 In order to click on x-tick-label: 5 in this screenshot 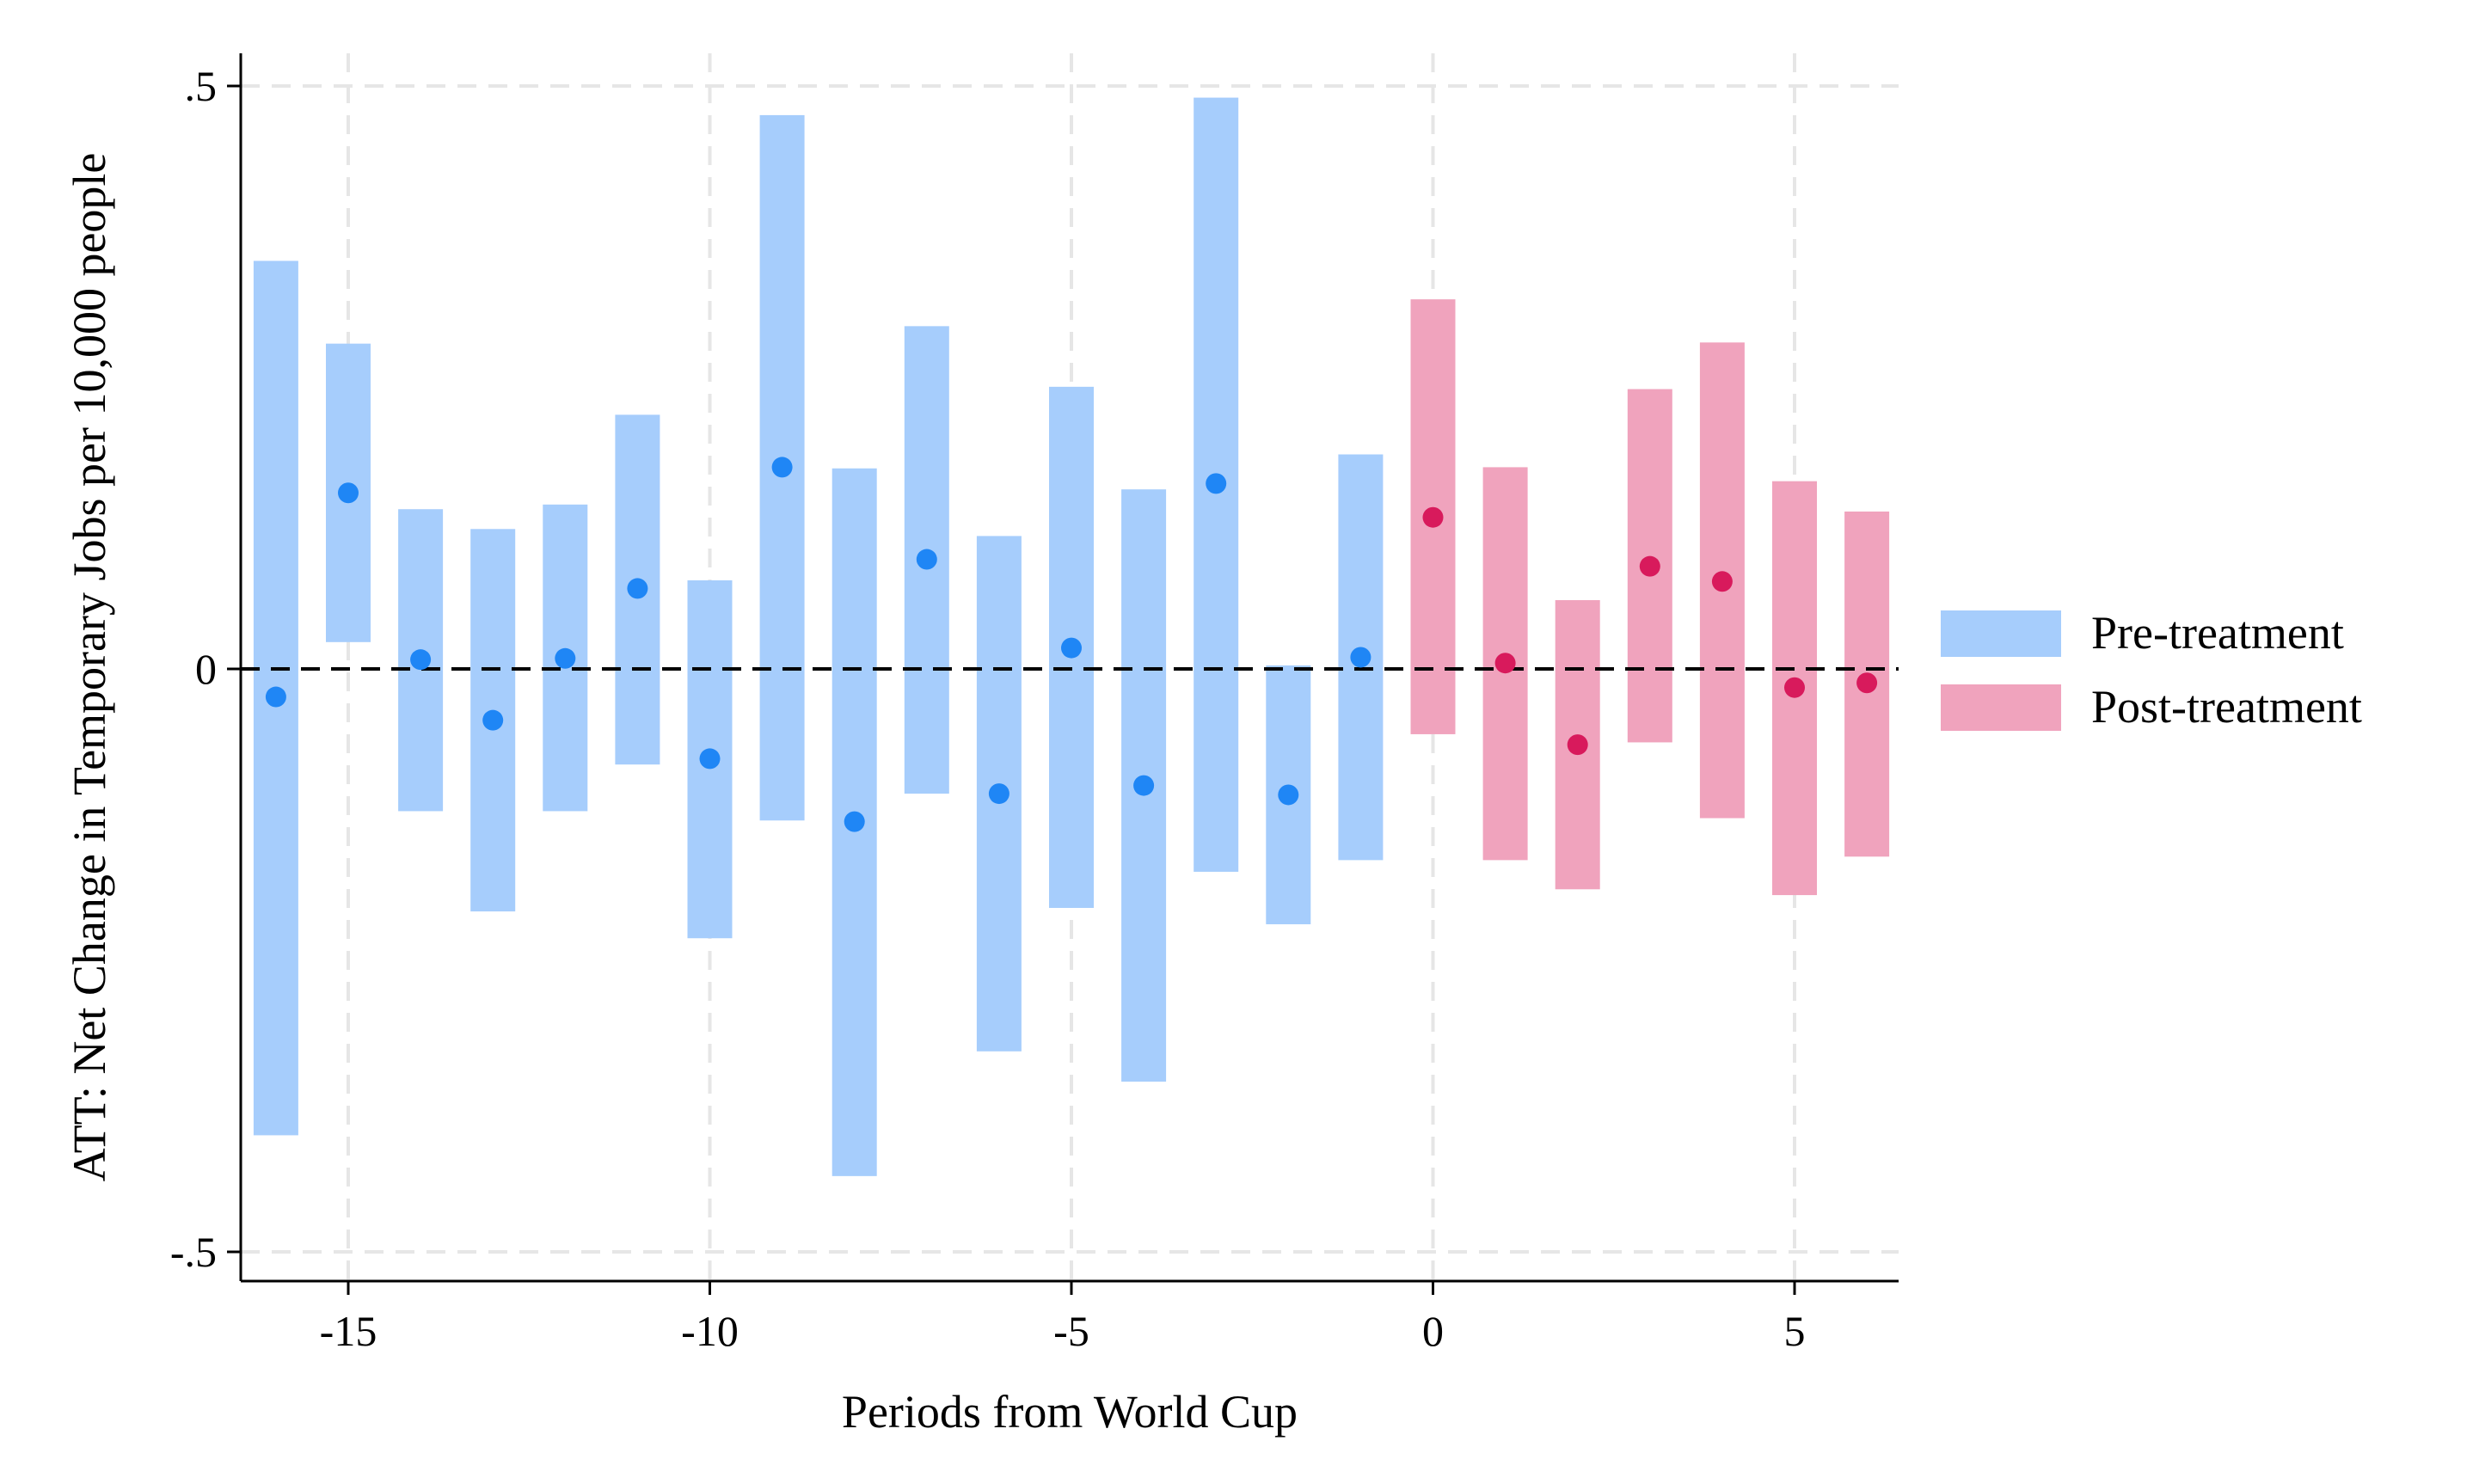, I will do `click(1795, 1331)`.